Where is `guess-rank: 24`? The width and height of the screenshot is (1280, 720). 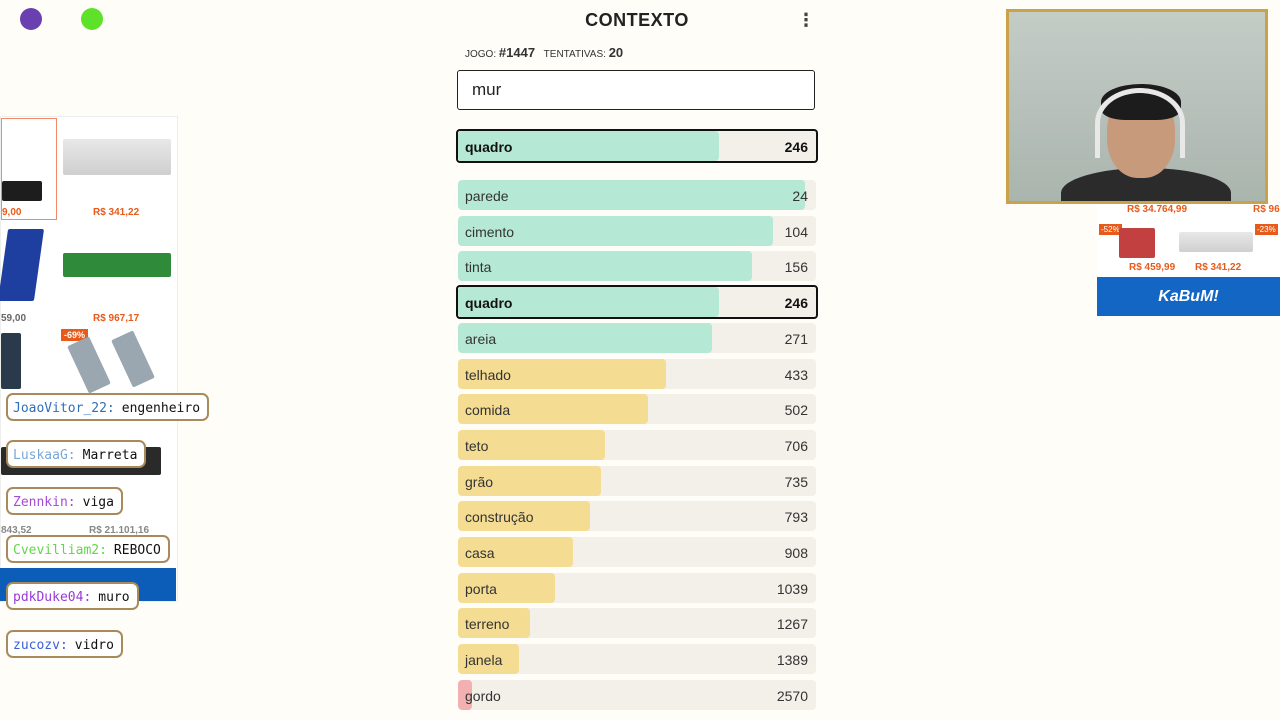
guess-rank: 24 is located at coordinates (800, 196).